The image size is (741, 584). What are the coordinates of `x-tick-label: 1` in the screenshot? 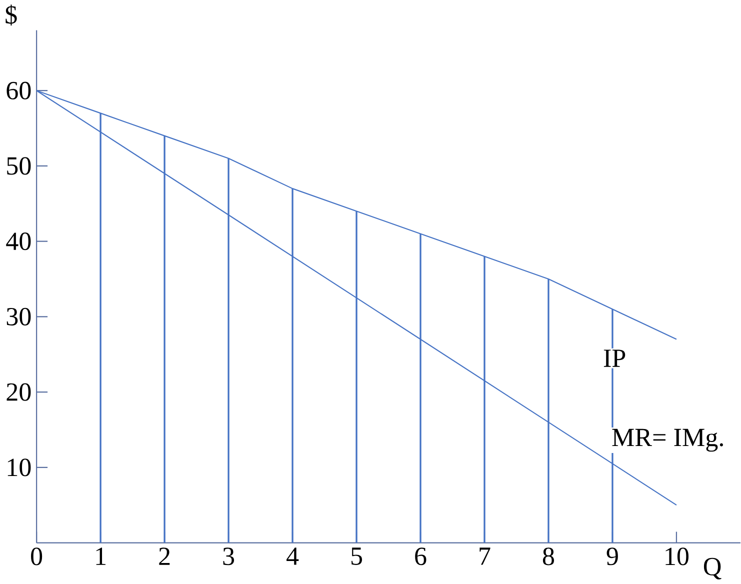 It's located at (101, 556).